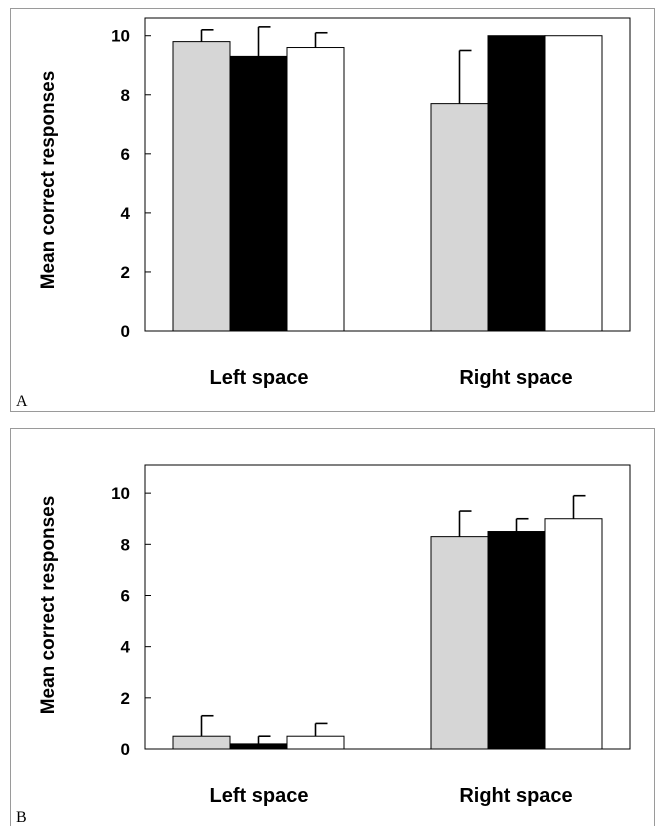 This screenshot has width=655, height=826. Describe the element at coordinates (515, 796) in the screenshot. I see `panel-b-category-label-right: Right space` at that location.